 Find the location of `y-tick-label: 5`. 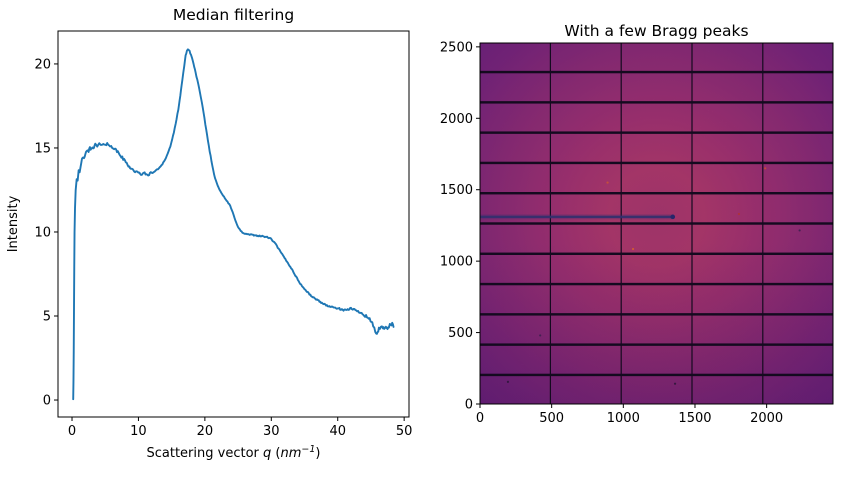

y-tick-label: 5 is located at coordinates (47, 317).